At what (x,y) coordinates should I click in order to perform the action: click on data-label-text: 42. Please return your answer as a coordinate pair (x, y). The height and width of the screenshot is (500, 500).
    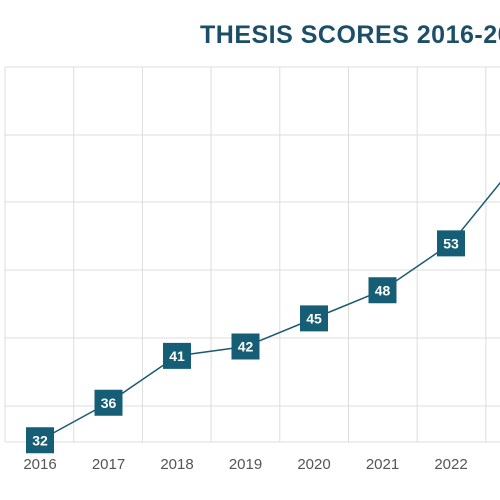
    Looking at the image, I should click on (246, 347).